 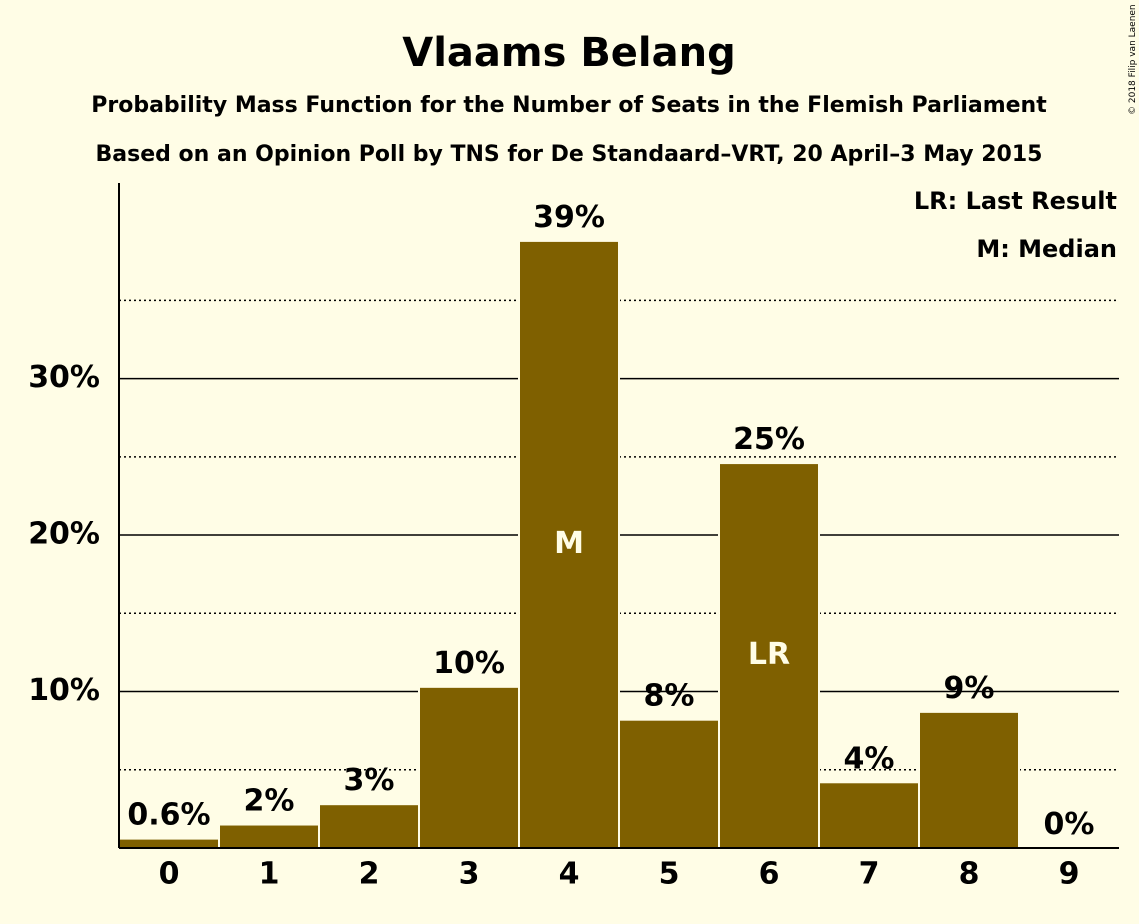 What do you see at coordinates (1015, 201) in the screenshot?
I see `legend-last-result: LR: Last Result` at bounding box center [1015, 201].